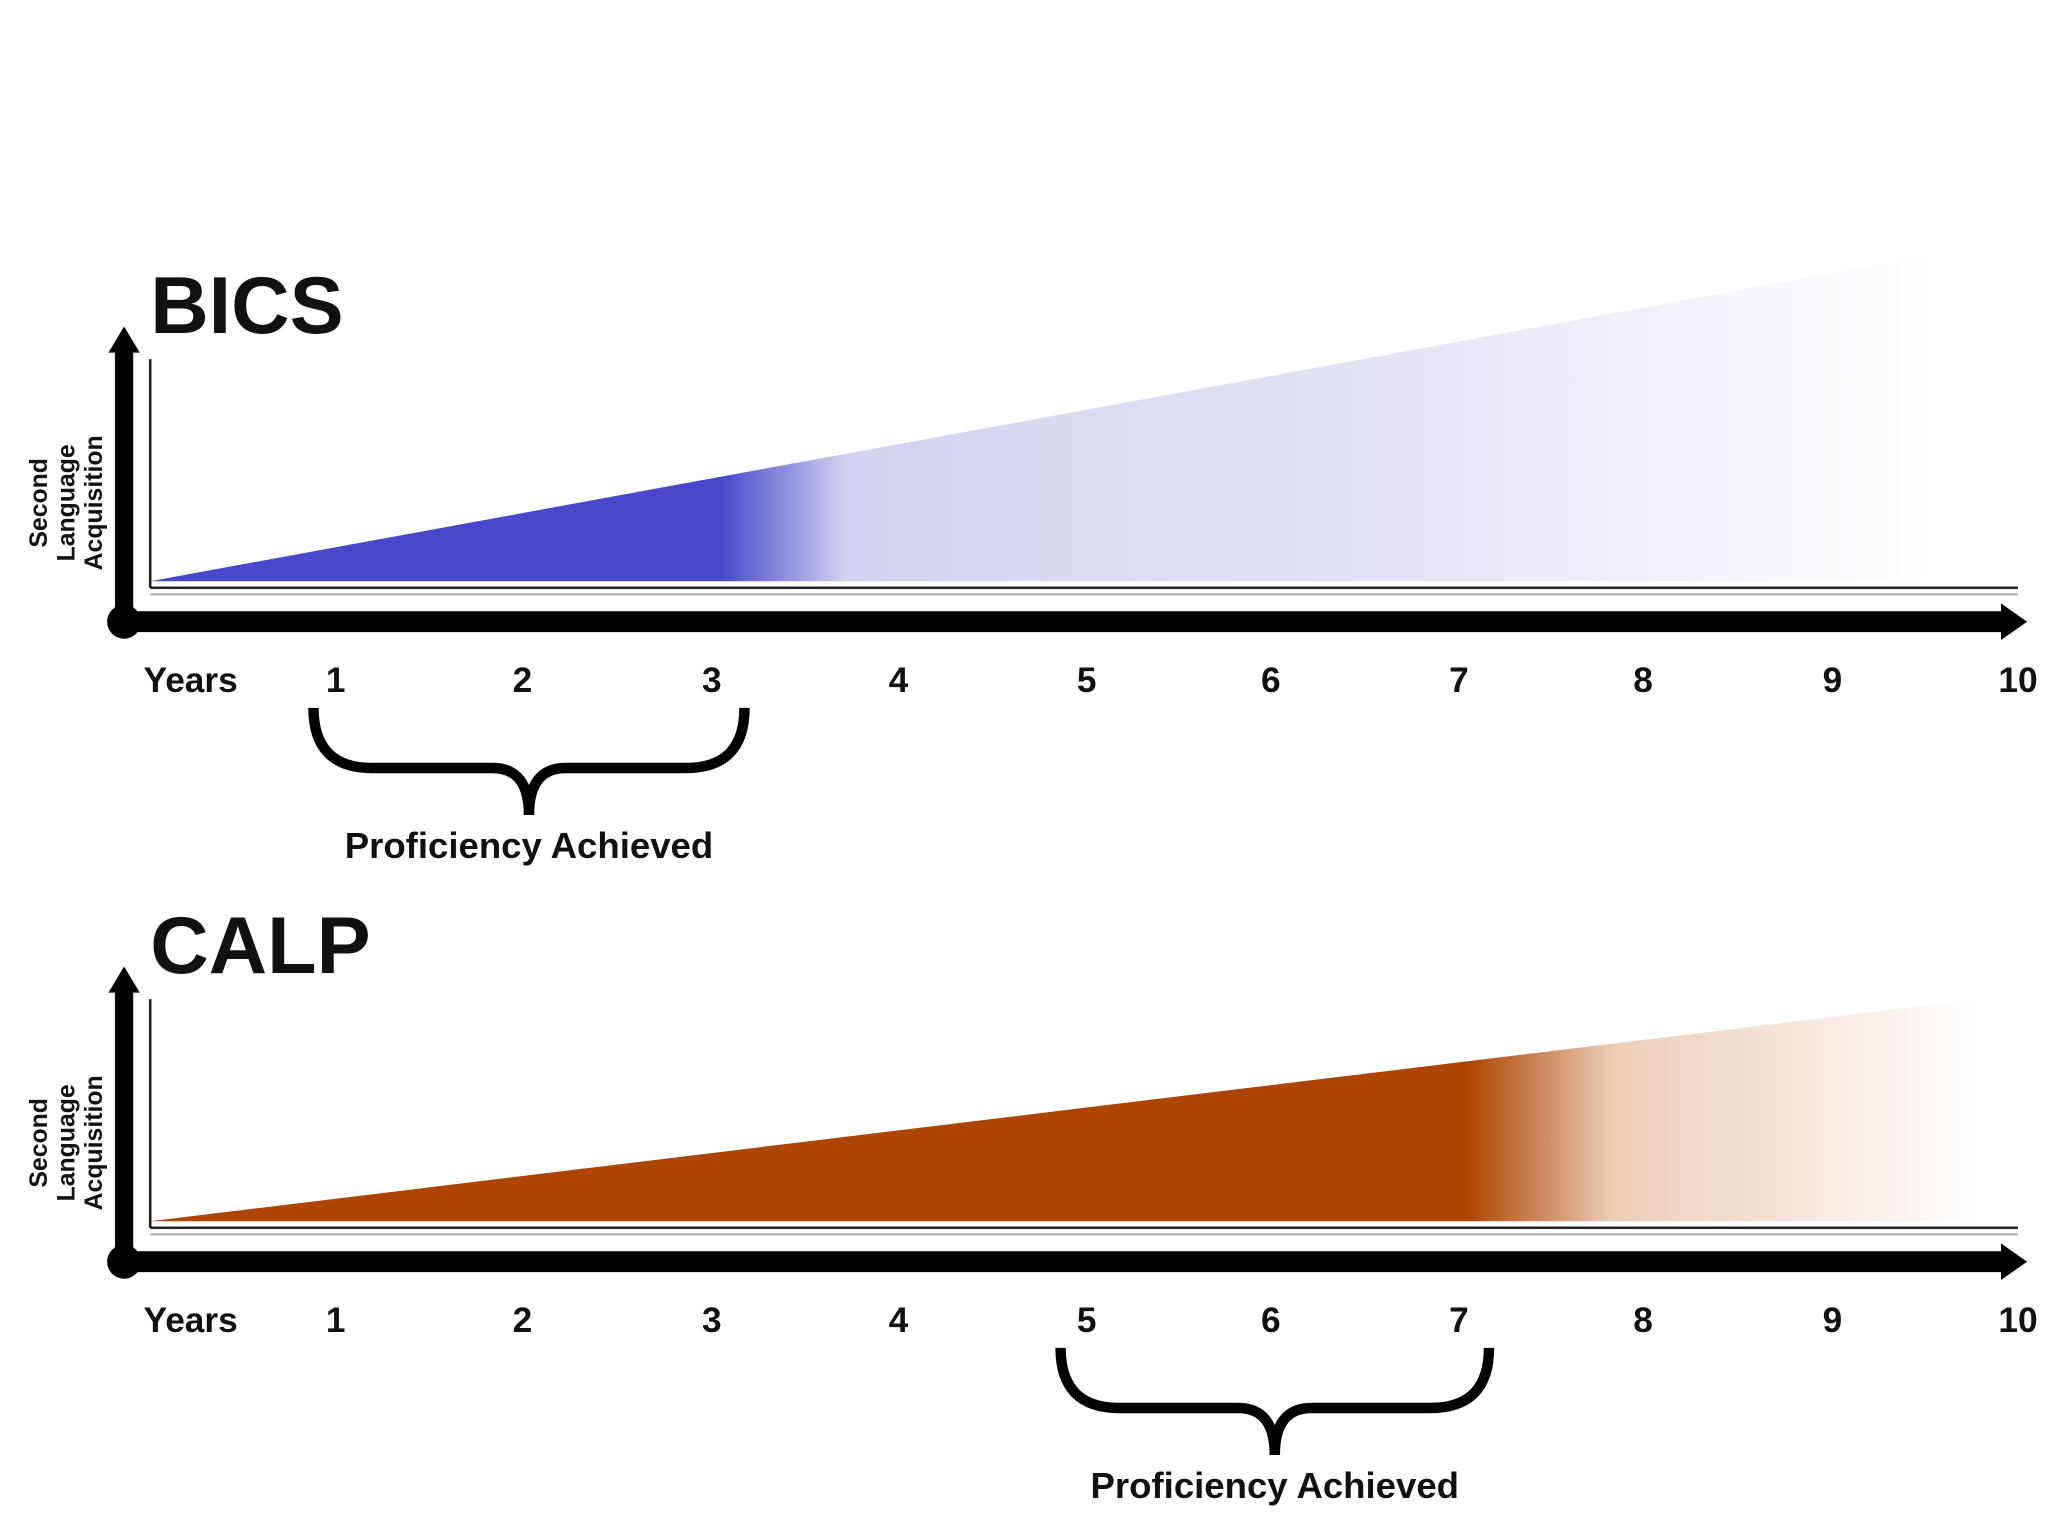 Image resolution: width=2048 pixels, height=1536 pixels. I want to click on wedge, so click(1064, 1110).